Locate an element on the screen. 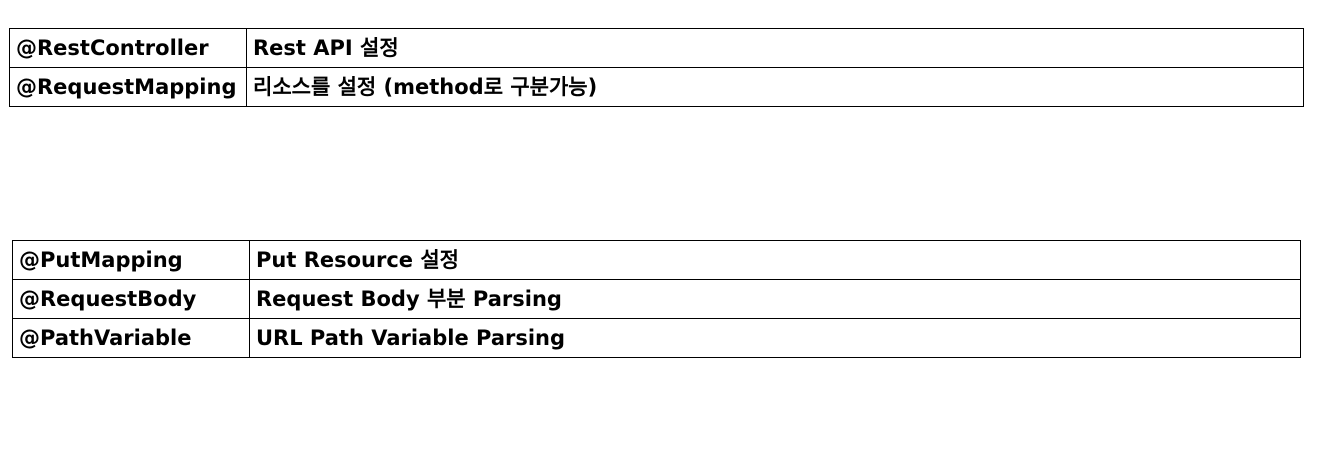  table-row: @RequestMapping 리소스를 설정 (method로 구분가능) is located at coordinates (656, 87).